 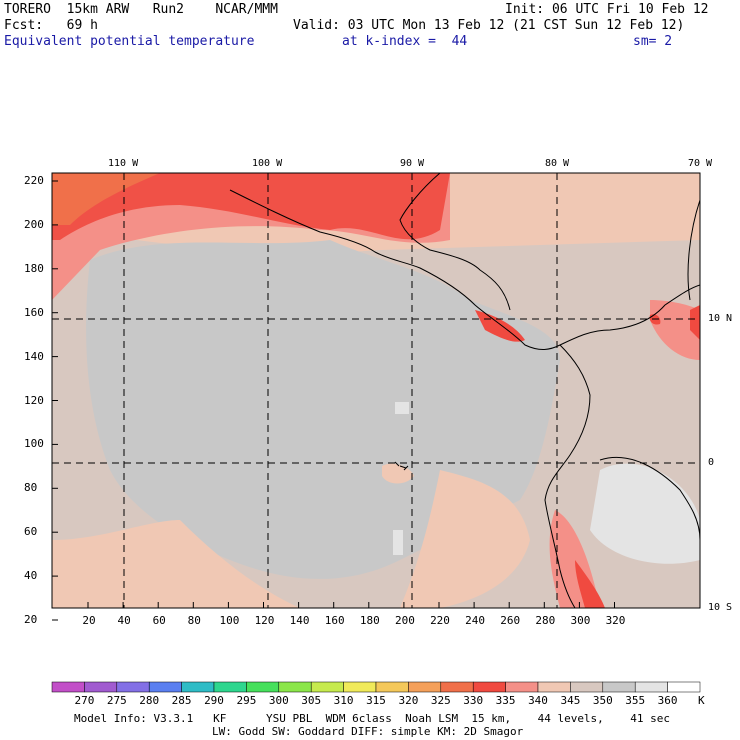 I want to click on forecast-hour: Fcst: 69 h, so click(x=51, y=25).